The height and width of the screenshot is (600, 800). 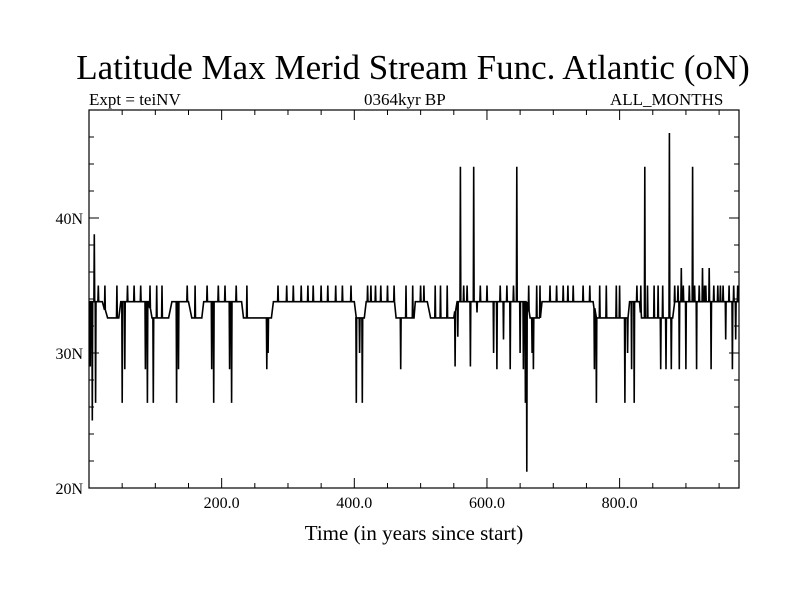 I want to click on experiment-label: Expt = teiNV, so click(x=135, y=99).